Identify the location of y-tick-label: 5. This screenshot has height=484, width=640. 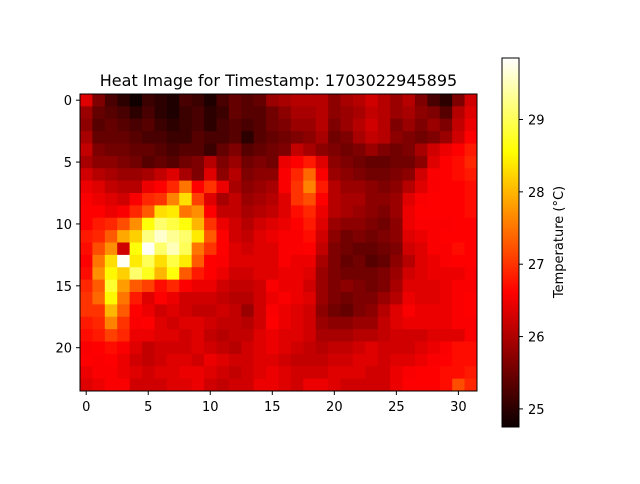
(68, 163).